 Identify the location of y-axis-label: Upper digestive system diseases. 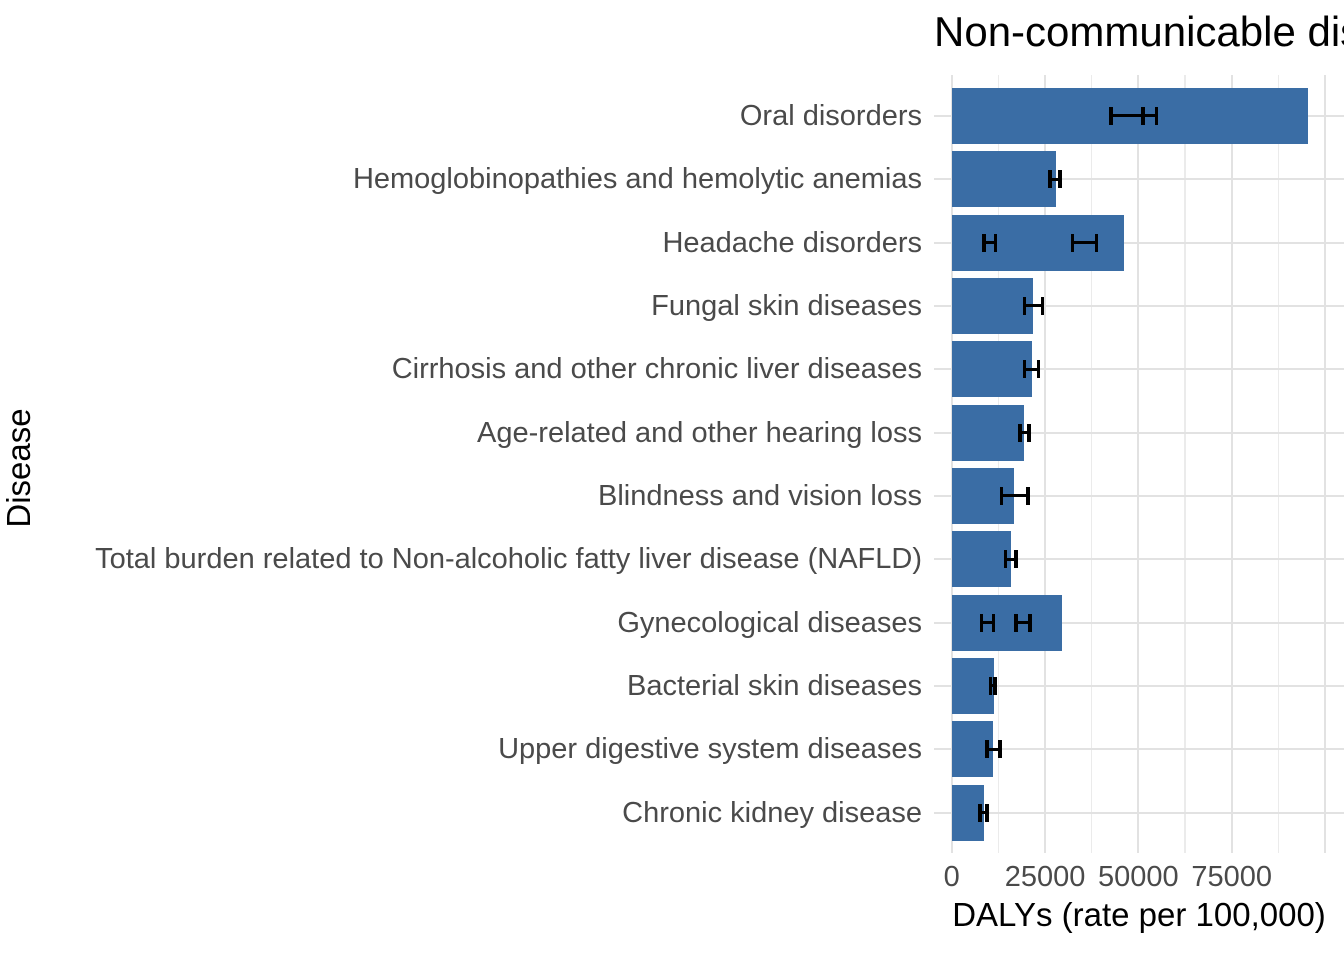
(710, 749).